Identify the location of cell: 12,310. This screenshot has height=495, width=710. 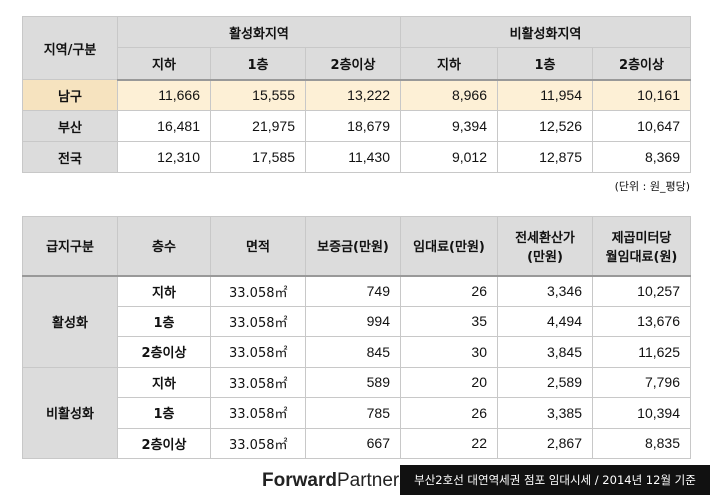
(164, 157).